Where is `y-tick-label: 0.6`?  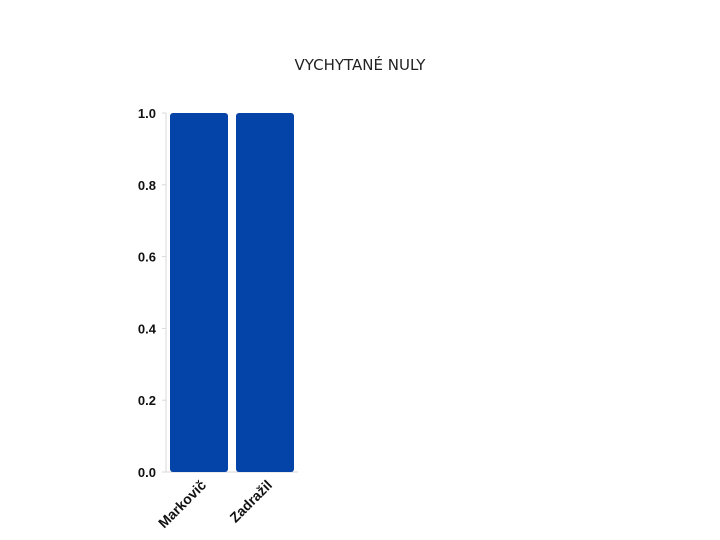
y-tick-label: 0.6 is located at coordinates (147, 257).